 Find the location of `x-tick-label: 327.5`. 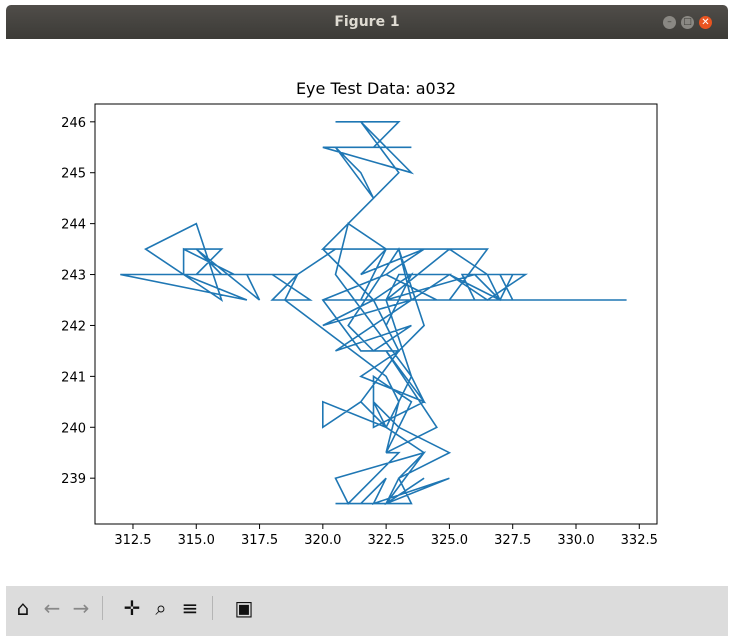

x-tick-label: 327.5 is located at coordinates (512, 540).